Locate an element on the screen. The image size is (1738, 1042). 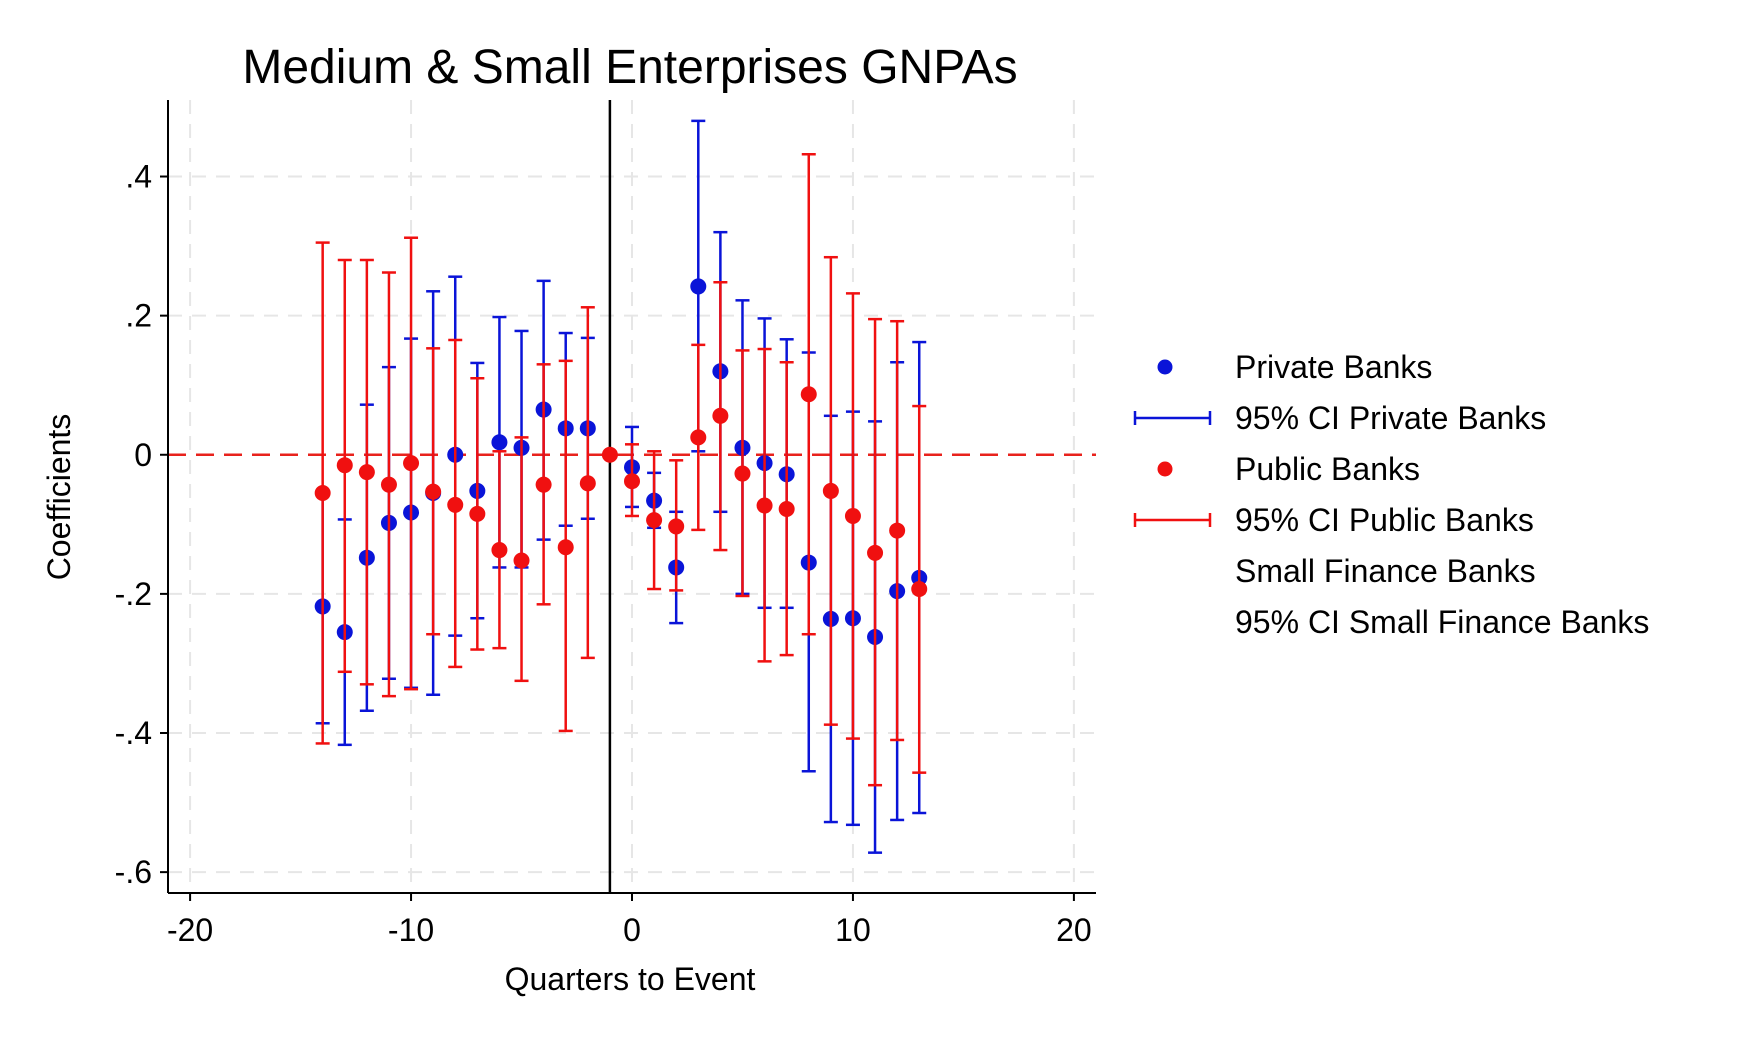
legend-item: 95% CI Small Finance Banks is located at coordinates (1442, 622).